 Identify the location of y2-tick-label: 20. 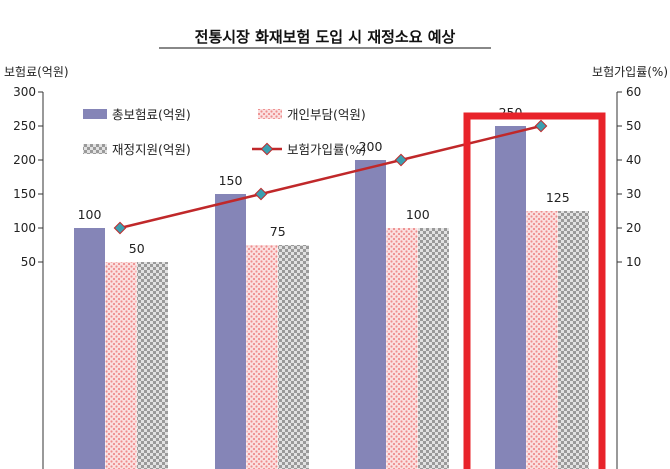
(633, 228).